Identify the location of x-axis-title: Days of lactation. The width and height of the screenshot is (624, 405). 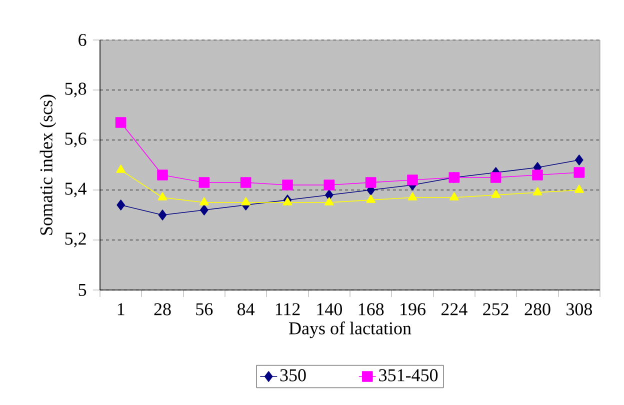
(350, 330).